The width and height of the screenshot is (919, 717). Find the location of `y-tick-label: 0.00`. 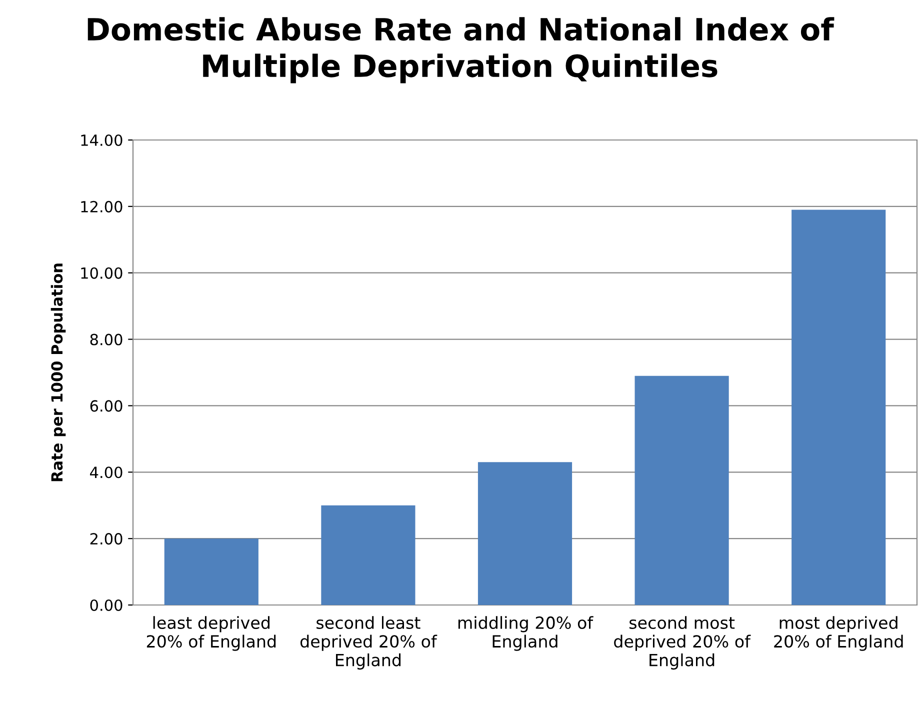

y-tick-label: 0.00 is located at coordinates (106, 605).